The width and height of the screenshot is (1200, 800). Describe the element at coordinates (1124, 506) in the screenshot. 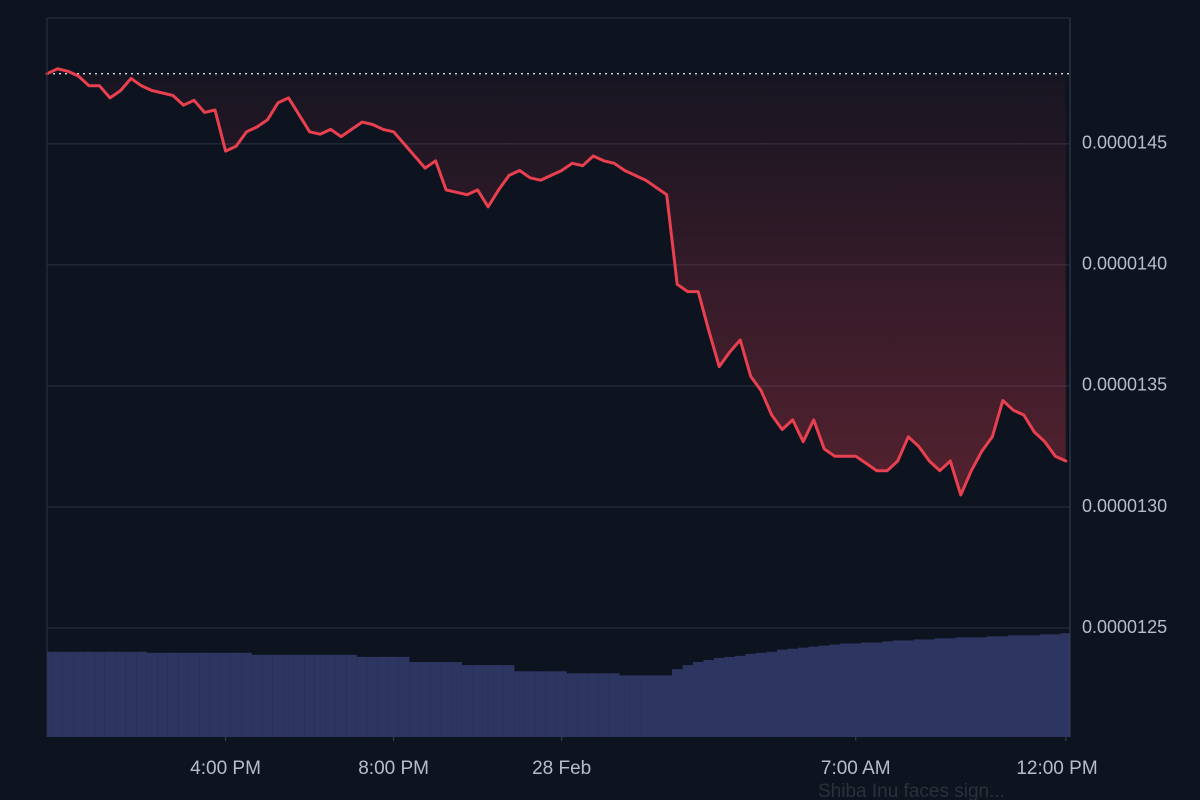

I see `y-tick-label: 0.0000130` at that location.